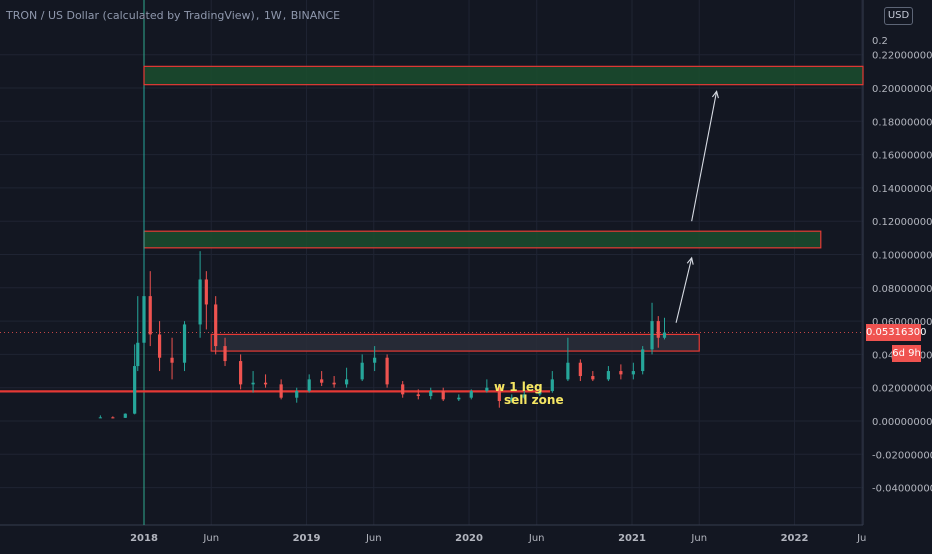 This screenshot has width=932, height=554. What do you see at coordinates (902, 122) in the screenshot?
I see `price-axis-label: 0.18000000` at bounding box center [902, 122].